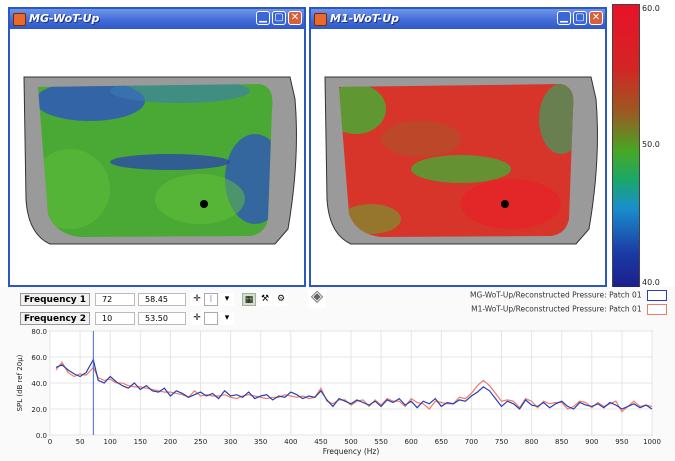  What do you see at coordinates (200, 442) in the screenshot?
I see `x-tick-label: 250` at bounding box center [200, 442].